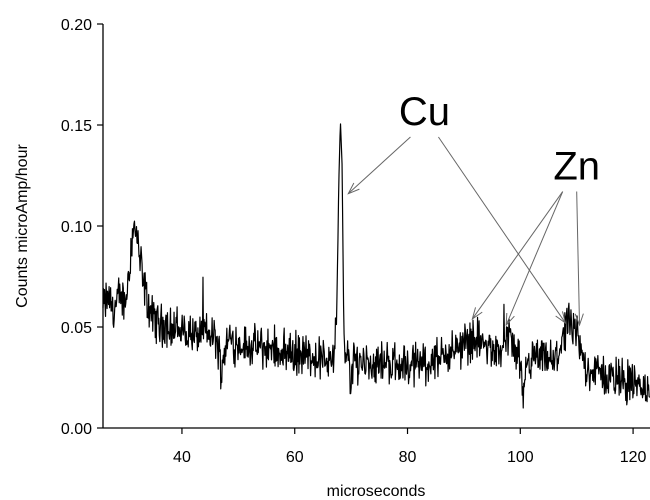  I want to click on x-ticks: 40 60 80 100 120, so click(410, 447).